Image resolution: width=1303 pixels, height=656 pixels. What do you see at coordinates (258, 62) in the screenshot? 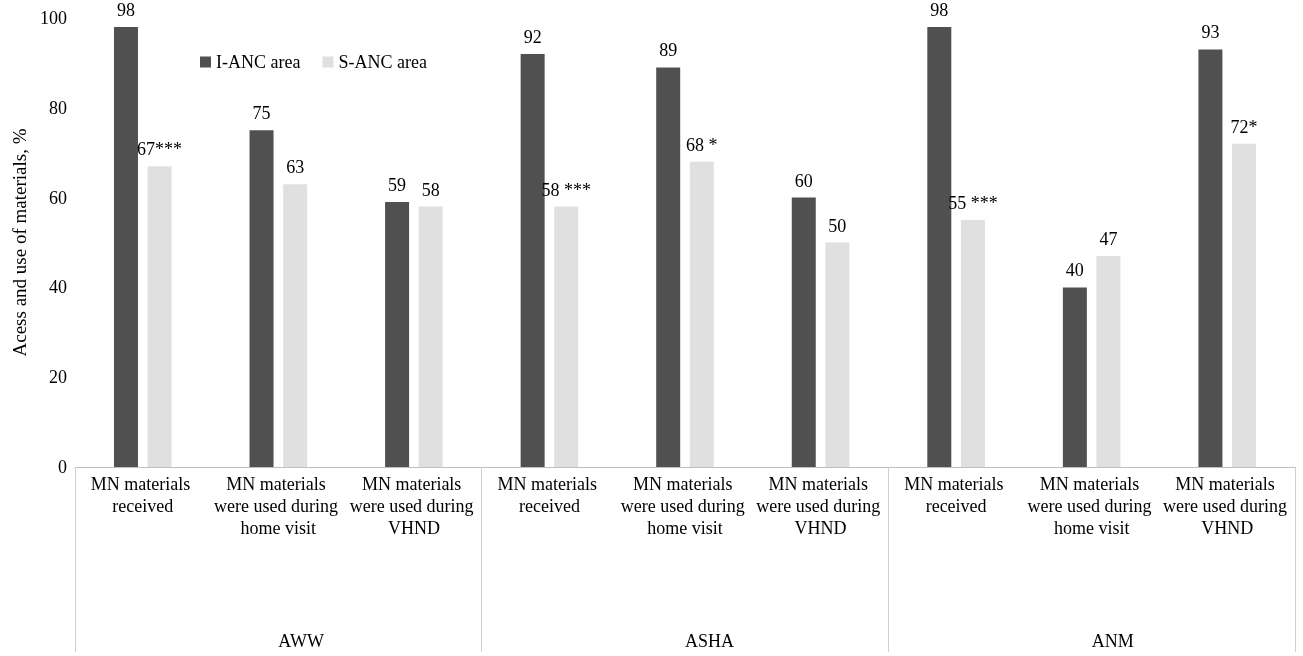
I see `legend-label: I-ANC area` at bounding box center [258, 62].